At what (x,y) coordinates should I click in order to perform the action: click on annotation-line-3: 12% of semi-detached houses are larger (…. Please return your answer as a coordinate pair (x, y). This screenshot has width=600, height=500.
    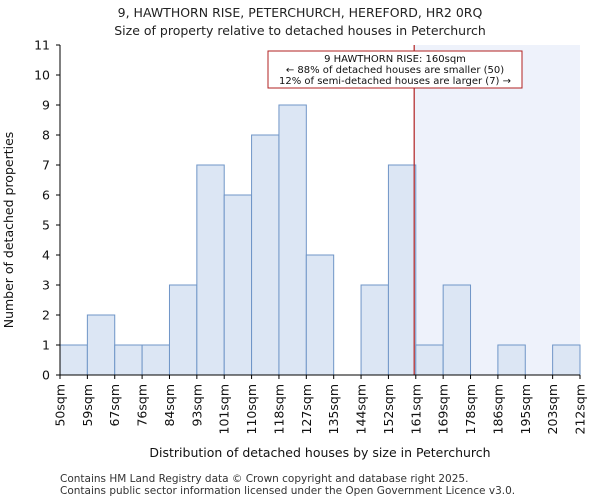
    Looking at the image, I should click on (395, 81).